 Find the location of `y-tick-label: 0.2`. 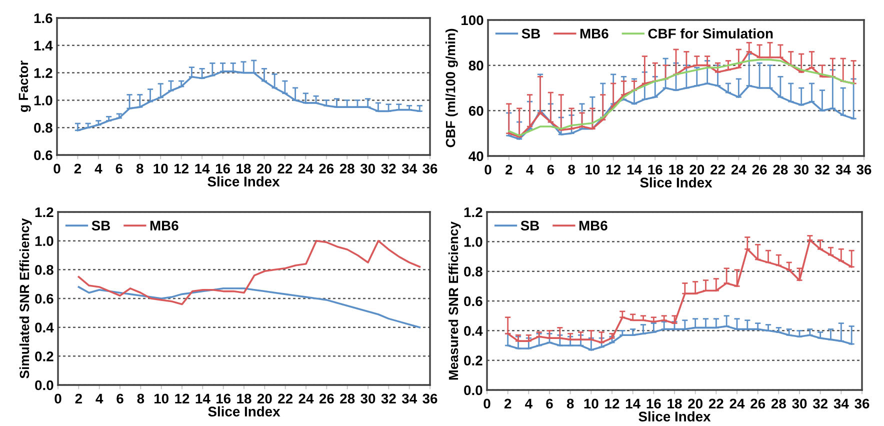

y-tick-label: 0.2 is located at coordinates (44, 357).